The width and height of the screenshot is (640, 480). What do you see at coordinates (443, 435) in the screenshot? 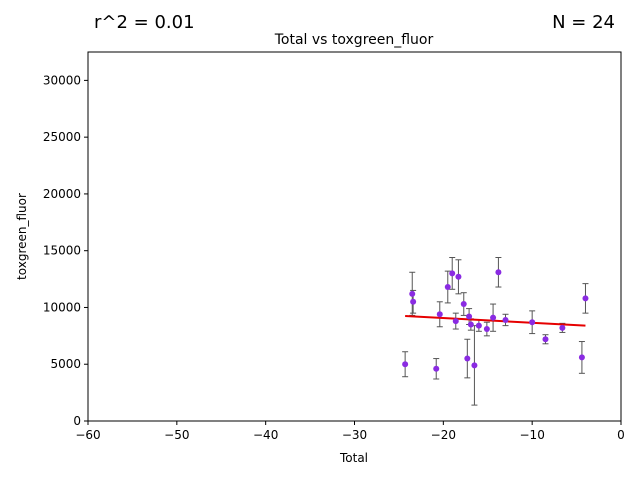
I see `x-tick-label: −20` at bounding box center [443, 435].